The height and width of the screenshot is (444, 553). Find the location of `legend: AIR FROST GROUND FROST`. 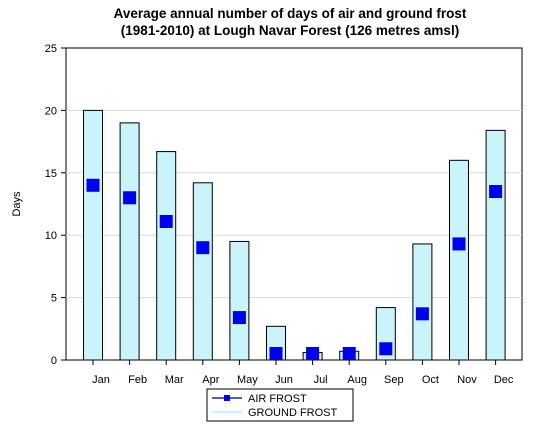

legend: AIR FROST GROUND FROST is located at coordinates (280, 405).